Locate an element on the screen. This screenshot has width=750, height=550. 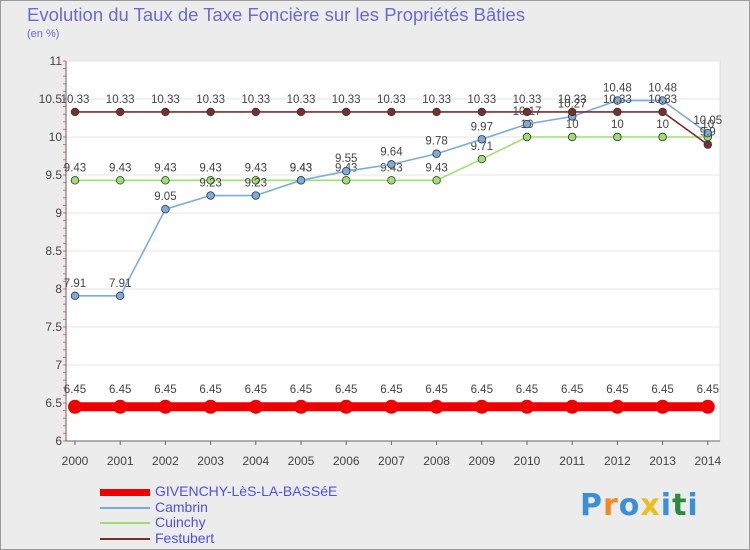
logo-letter: r is located at coordinates (611, 505).